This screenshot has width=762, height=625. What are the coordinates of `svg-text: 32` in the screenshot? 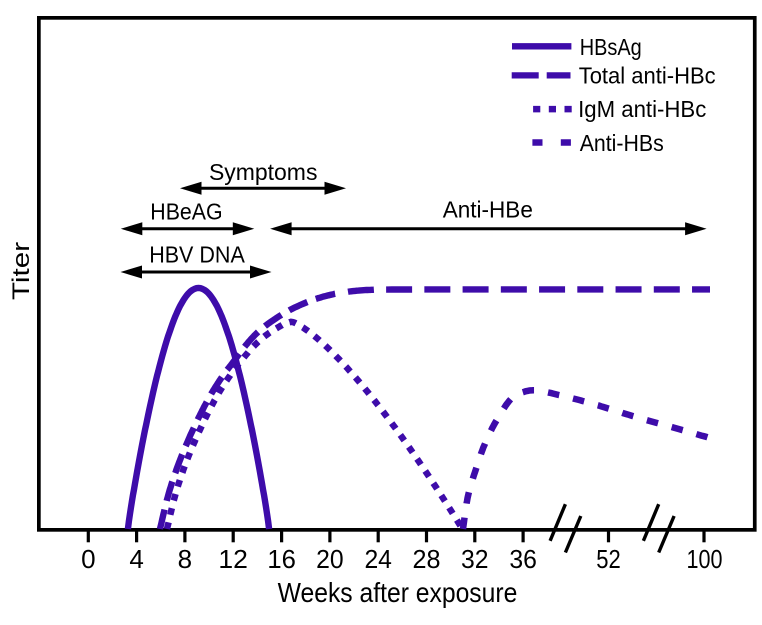 It's located at (475, 559).